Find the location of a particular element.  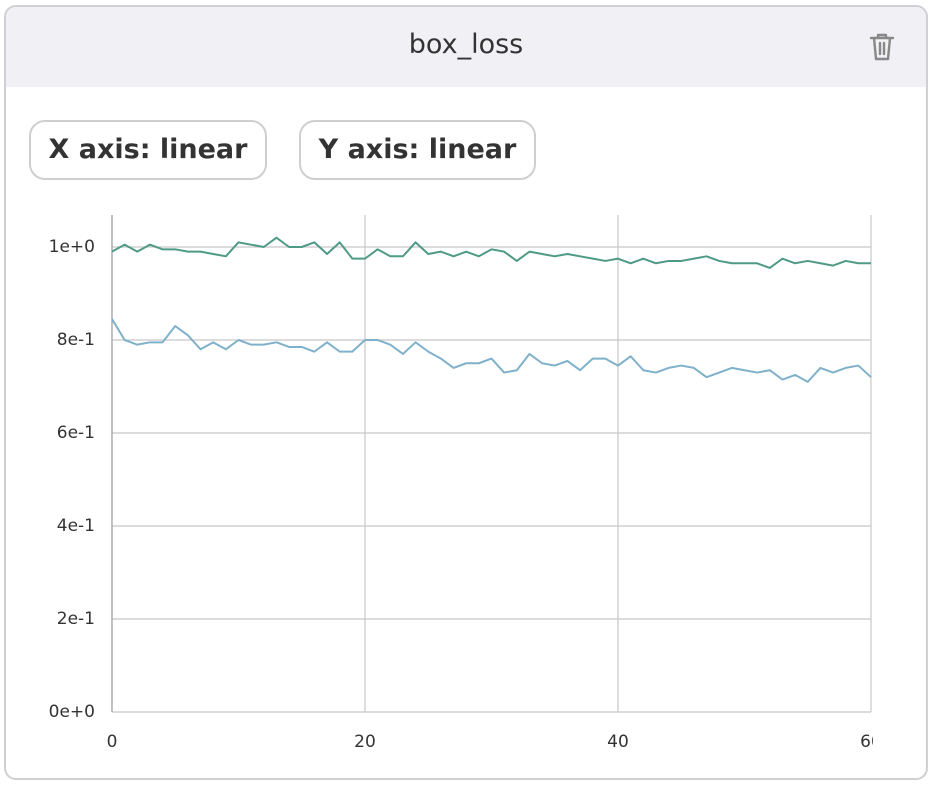

x-tick-label: 0 is located at coordinates (112, 742).